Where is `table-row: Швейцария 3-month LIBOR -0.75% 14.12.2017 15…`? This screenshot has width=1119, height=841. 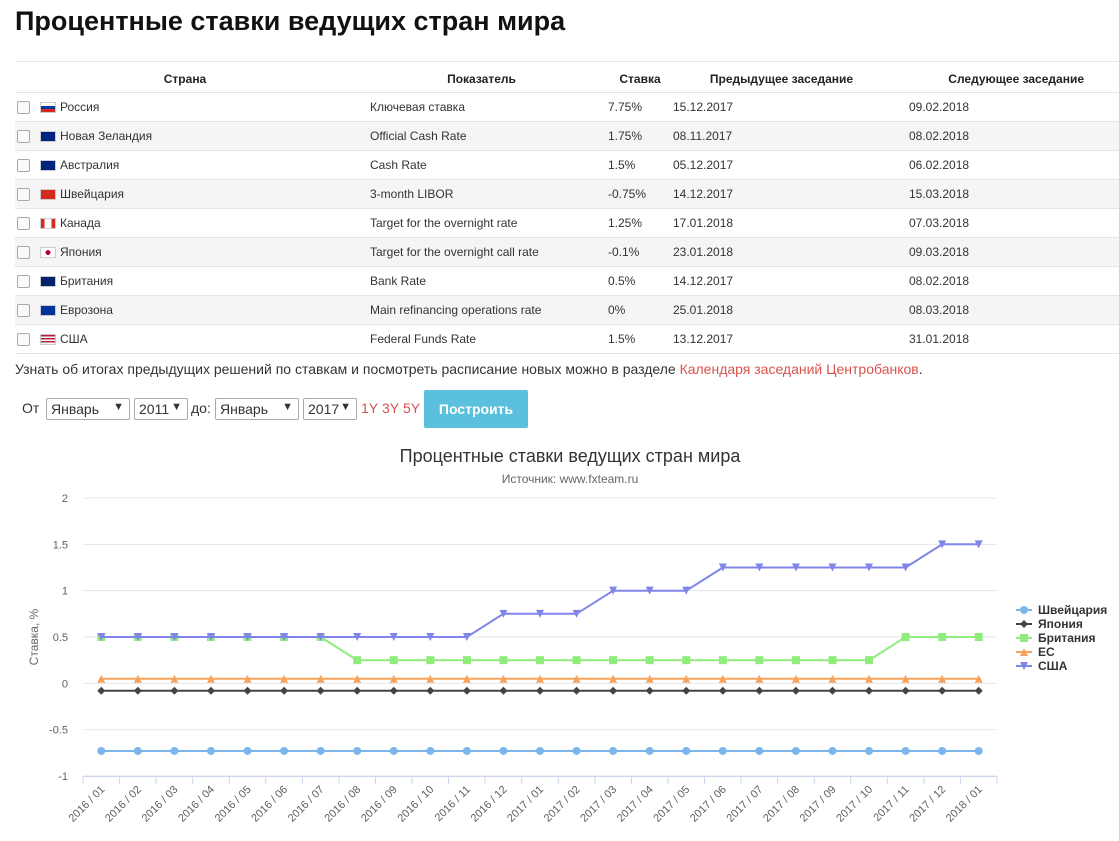
table-row: Швейцария 3-month LIBOR -0.75% 14.12.2017 15… is located at coordinates (567, 194).